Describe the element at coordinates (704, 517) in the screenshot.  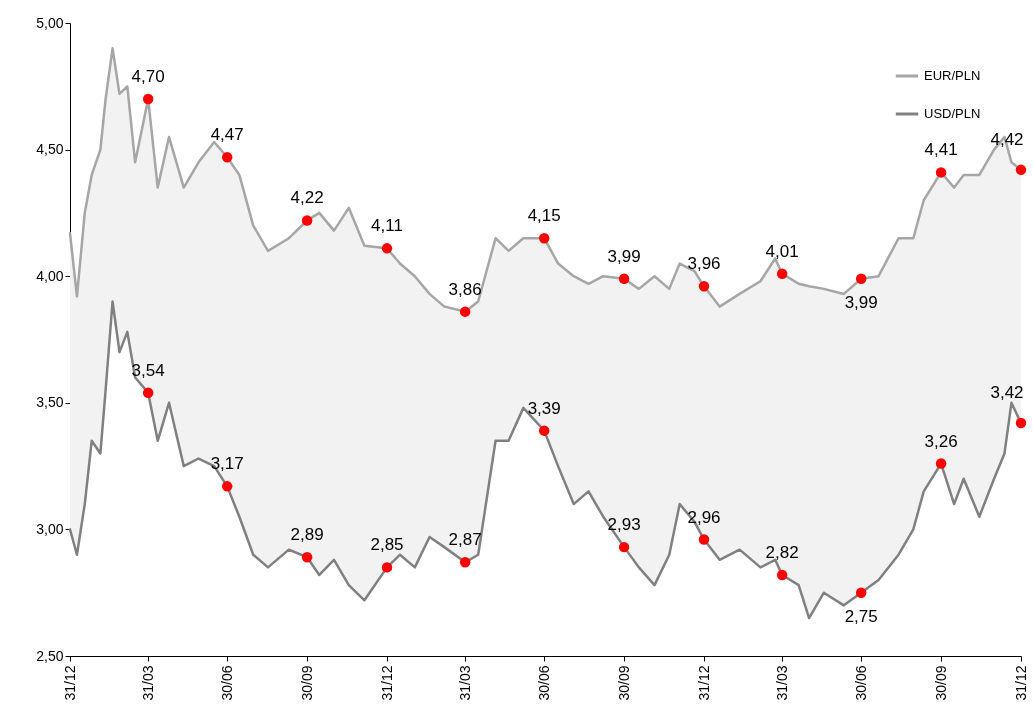
I see `data-label: 2,96` at that location.